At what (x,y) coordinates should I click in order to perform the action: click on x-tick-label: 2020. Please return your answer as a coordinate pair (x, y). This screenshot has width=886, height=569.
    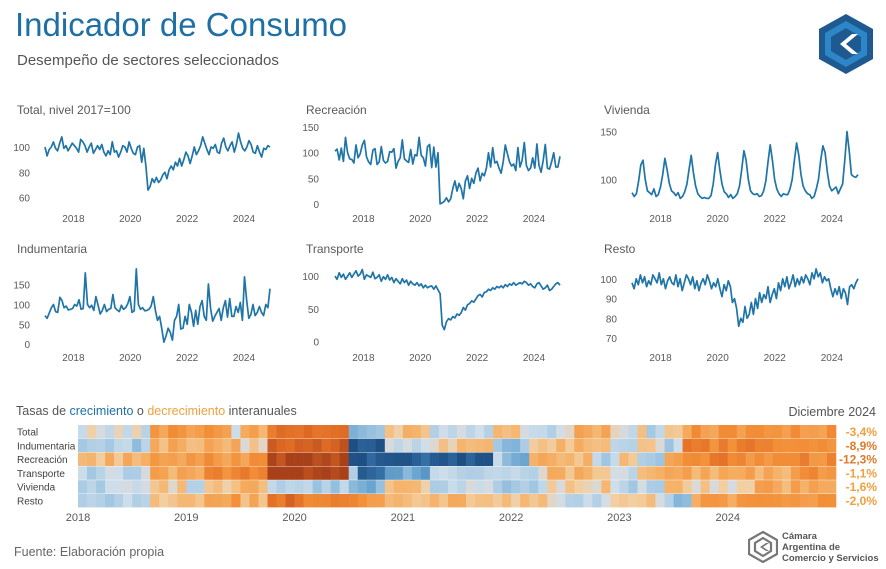
    Looking at the image, I should click on (420, 219).